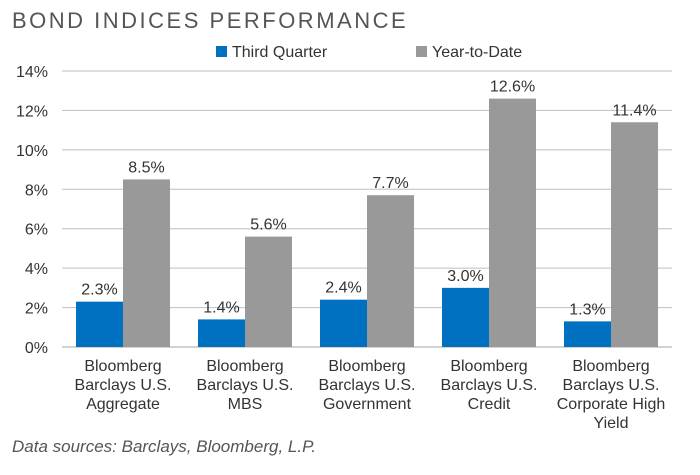 The image size is (700, 475). Describe the element at coordinates (32, 72) in the screenshot. I see `y-tick-label: 14%` at that location.